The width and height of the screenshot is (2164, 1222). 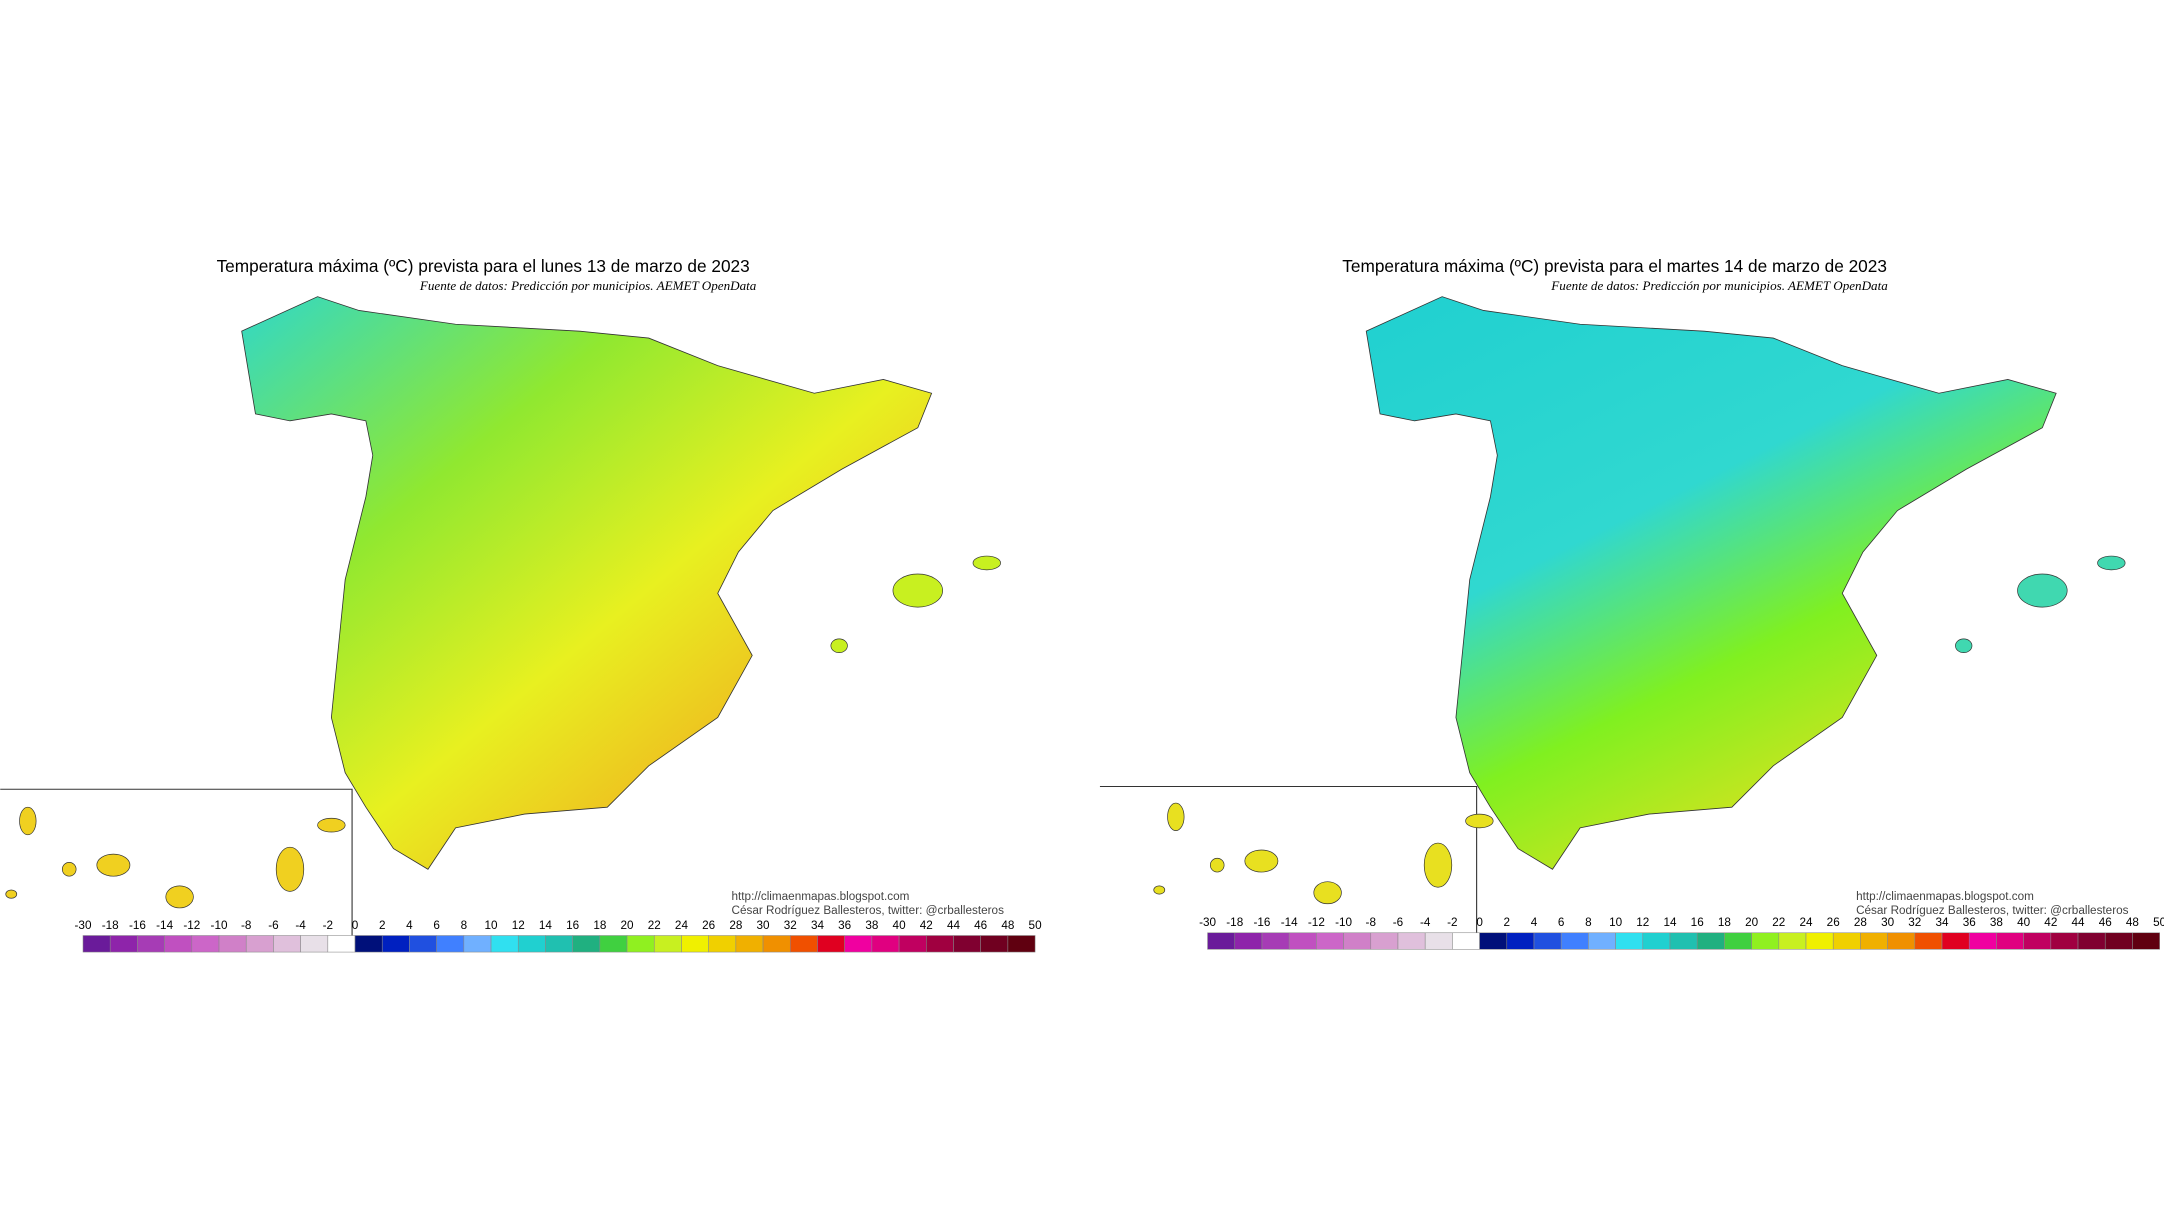 I want to click on legend-tick-label: 16, so click(x=1697, y=922).